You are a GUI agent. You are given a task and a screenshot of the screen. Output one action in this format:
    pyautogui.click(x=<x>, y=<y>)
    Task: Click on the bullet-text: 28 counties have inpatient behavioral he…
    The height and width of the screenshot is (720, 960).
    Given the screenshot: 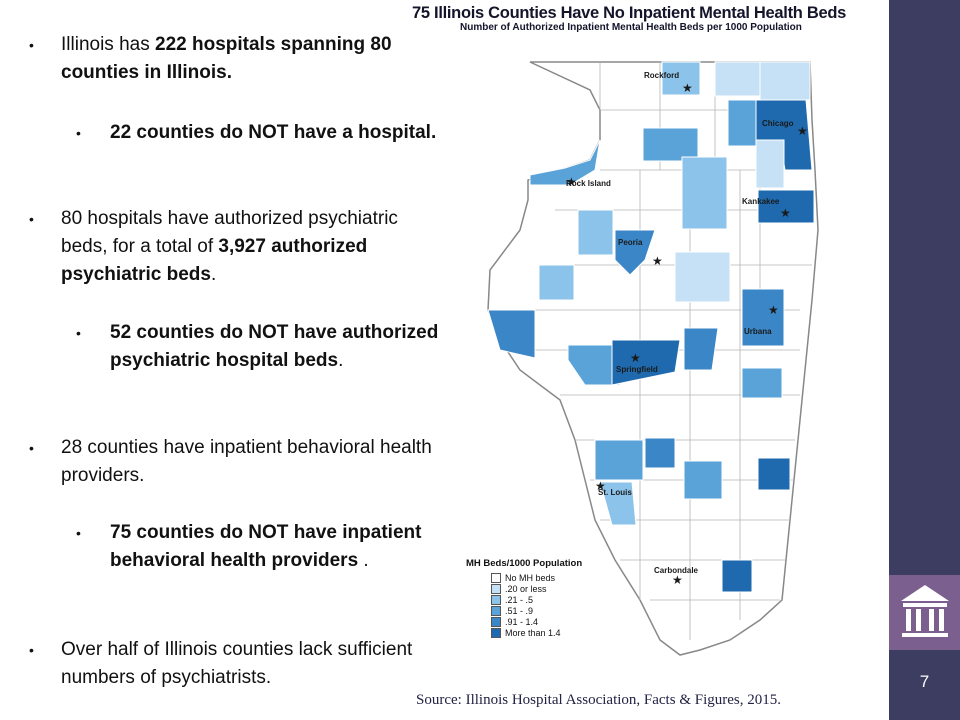 What is the action you would take?
    pyautogui.click(x=246, y=461)
    